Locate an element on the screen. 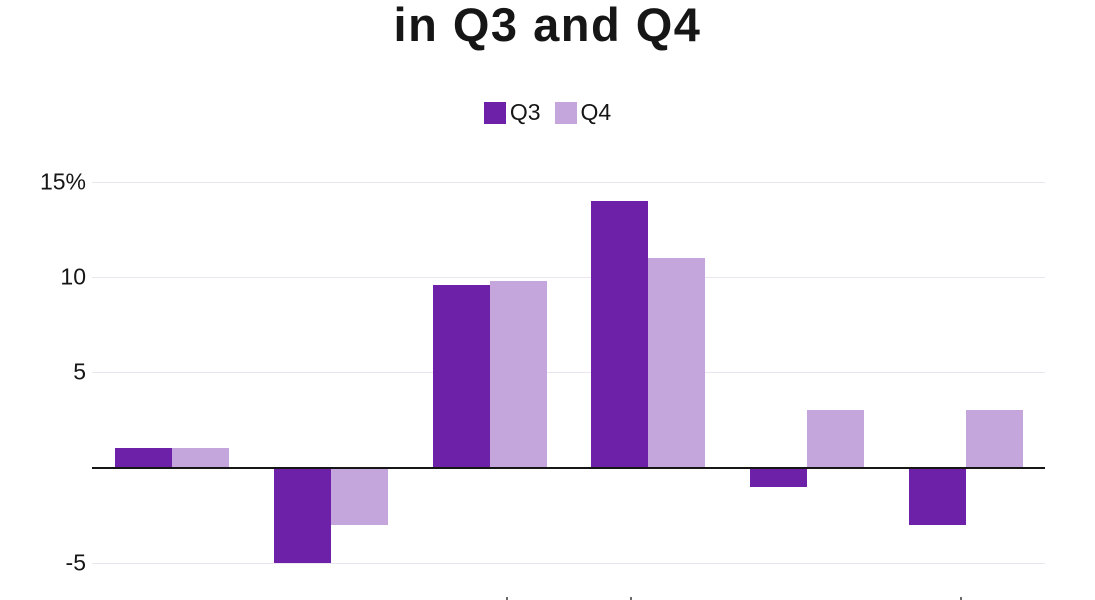 The height and width of the screenshot is (600, 1095). bar-q3-group4 is located at coordinates (620, 334).